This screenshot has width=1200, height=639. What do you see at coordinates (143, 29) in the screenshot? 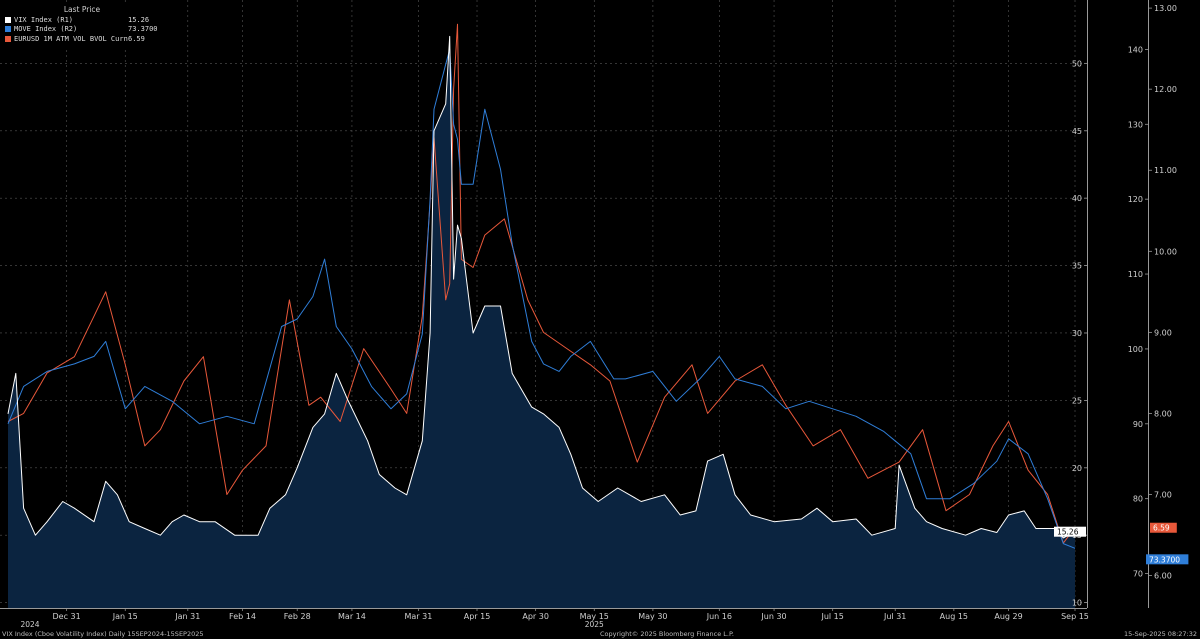
I see `legend-value-move: 73.3700` at bounding box center [143, 29].